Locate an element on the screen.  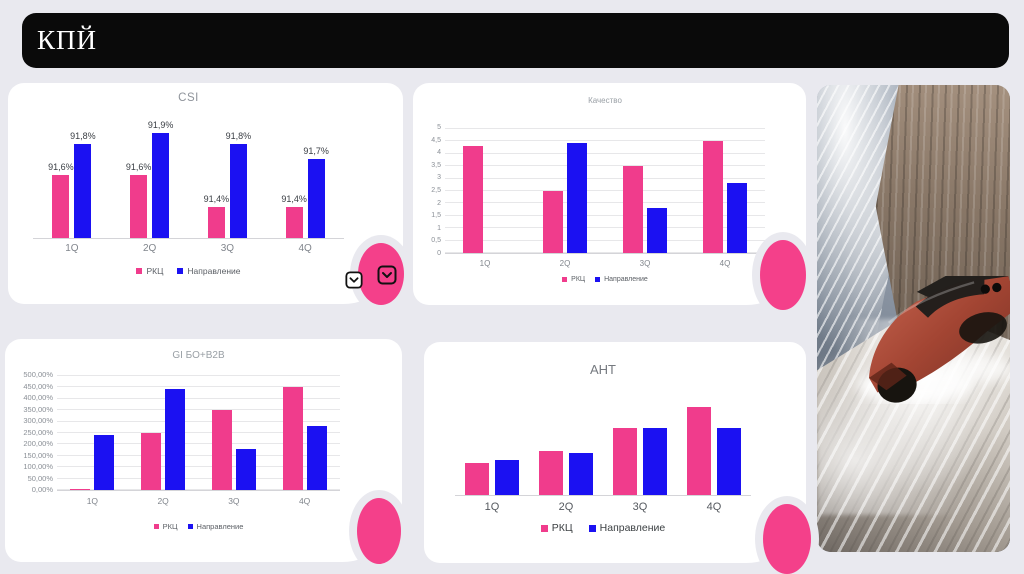
x-axis-labels: 1Q 2Q 3Q 4Q is located at coordinates (605, 263).